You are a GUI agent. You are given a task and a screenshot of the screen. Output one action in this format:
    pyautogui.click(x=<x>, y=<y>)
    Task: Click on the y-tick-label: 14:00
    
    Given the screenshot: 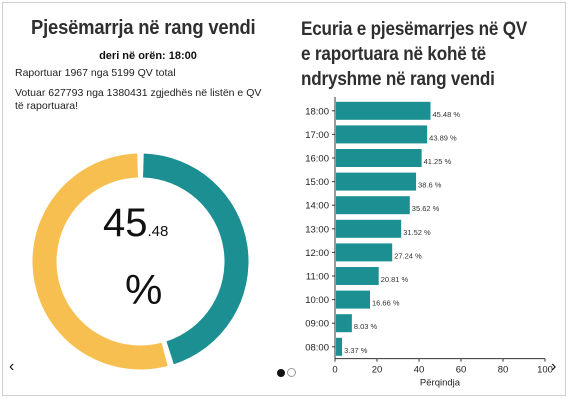 What is the action you would take?
    pyautogui.click(x=317, y=206)
    